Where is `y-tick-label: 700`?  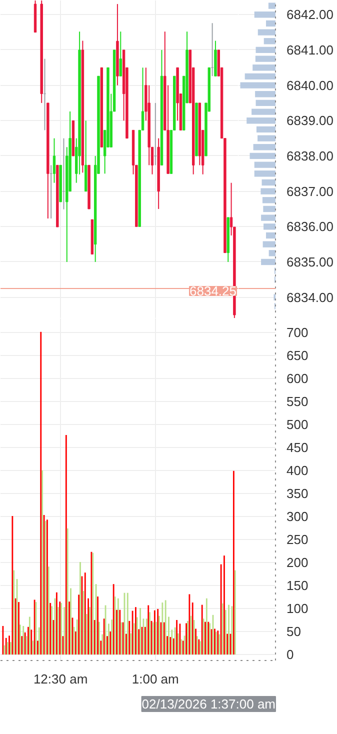 y-tick-label: 700 is located at coordinates (297, 332).